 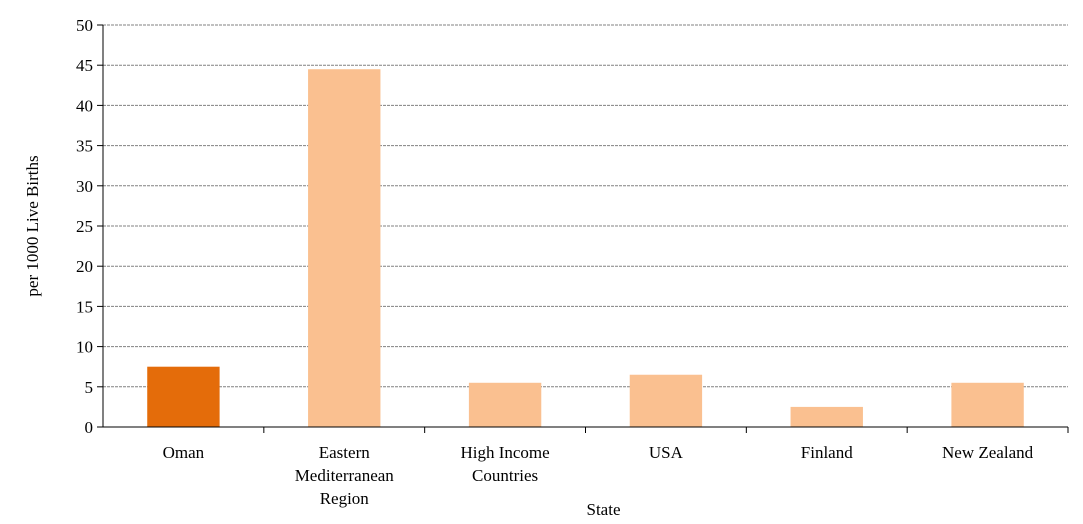 I want to click on bar-eastern-mediterranean-region, so click(x=344, y=248).